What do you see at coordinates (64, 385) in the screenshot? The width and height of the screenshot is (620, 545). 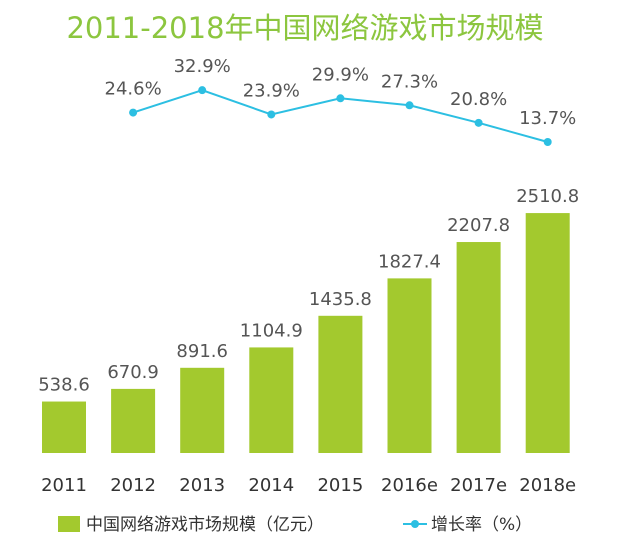 I see `value-label: 538.6` at bounding box center [64, 385].